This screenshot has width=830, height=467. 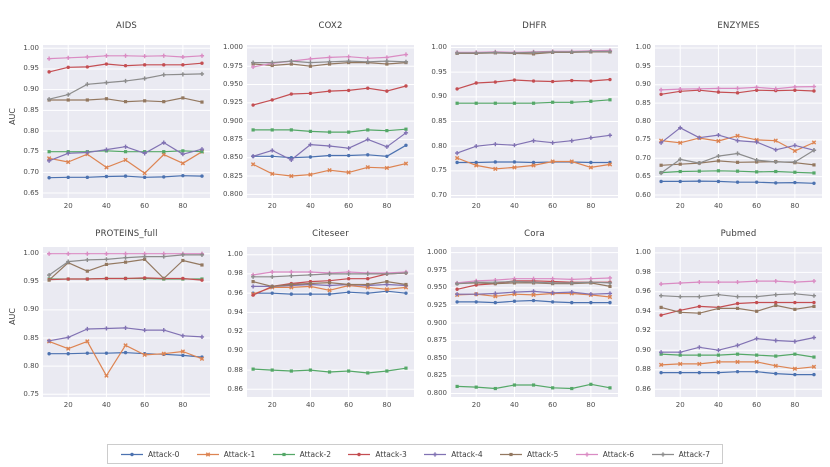 I want to click on y-tick-label: 0.950, so click(x=232, y=84).